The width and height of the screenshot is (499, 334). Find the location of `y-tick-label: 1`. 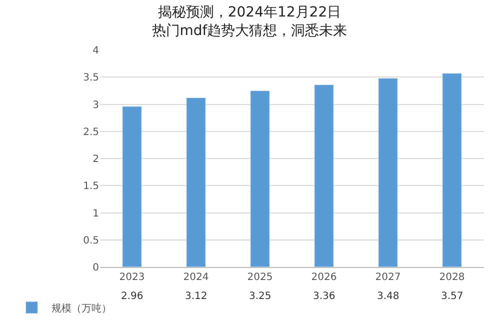

y-tick-label: 1 is located at coordinates (95, 214).